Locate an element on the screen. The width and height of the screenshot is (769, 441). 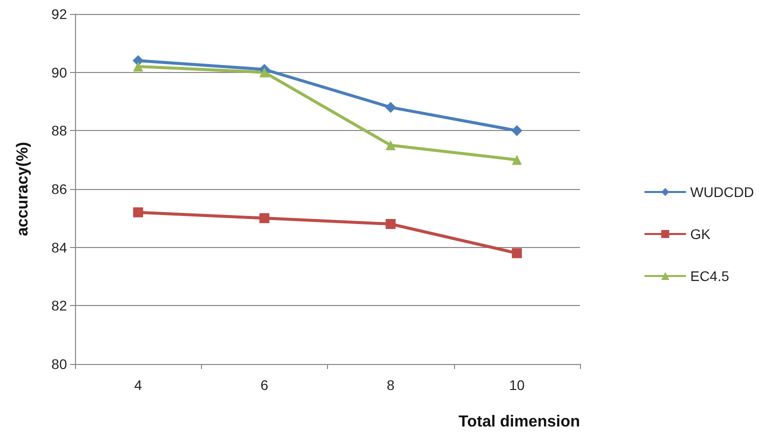
y-tick-label: 88 is located at coordinates (59, 130).